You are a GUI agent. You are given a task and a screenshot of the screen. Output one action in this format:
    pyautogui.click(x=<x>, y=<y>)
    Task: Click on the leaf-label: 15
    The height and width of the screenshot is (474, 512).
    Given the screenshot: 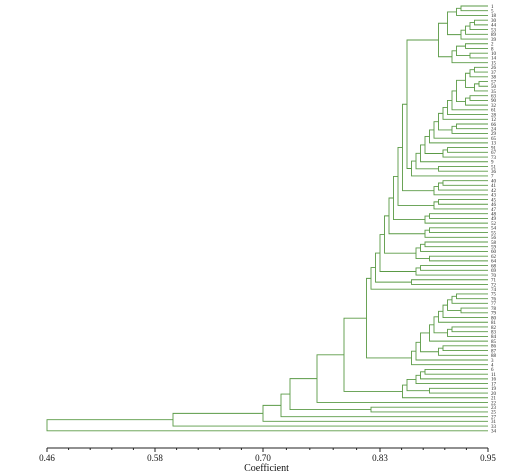 What is the action you would take?
    pyautogui.click(x=494, y=63)
    